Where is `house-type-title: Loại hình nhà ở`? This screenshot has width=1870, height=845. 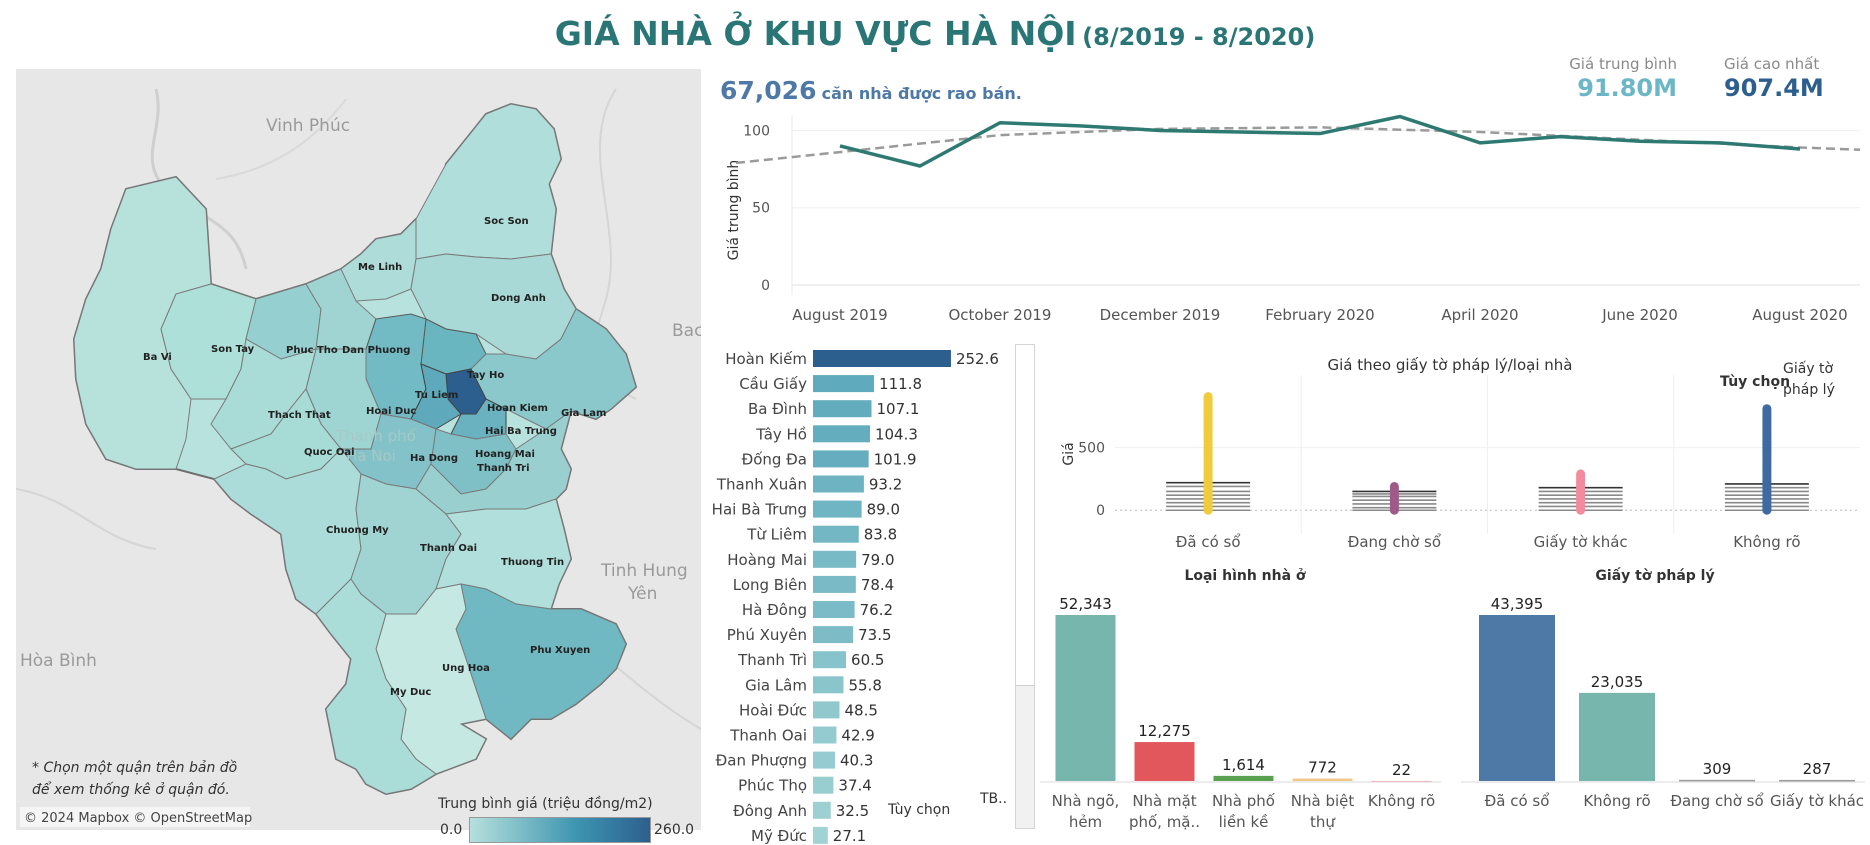 house-type-title: Loại hình nhà ở is located at coordinates (1244, 576).